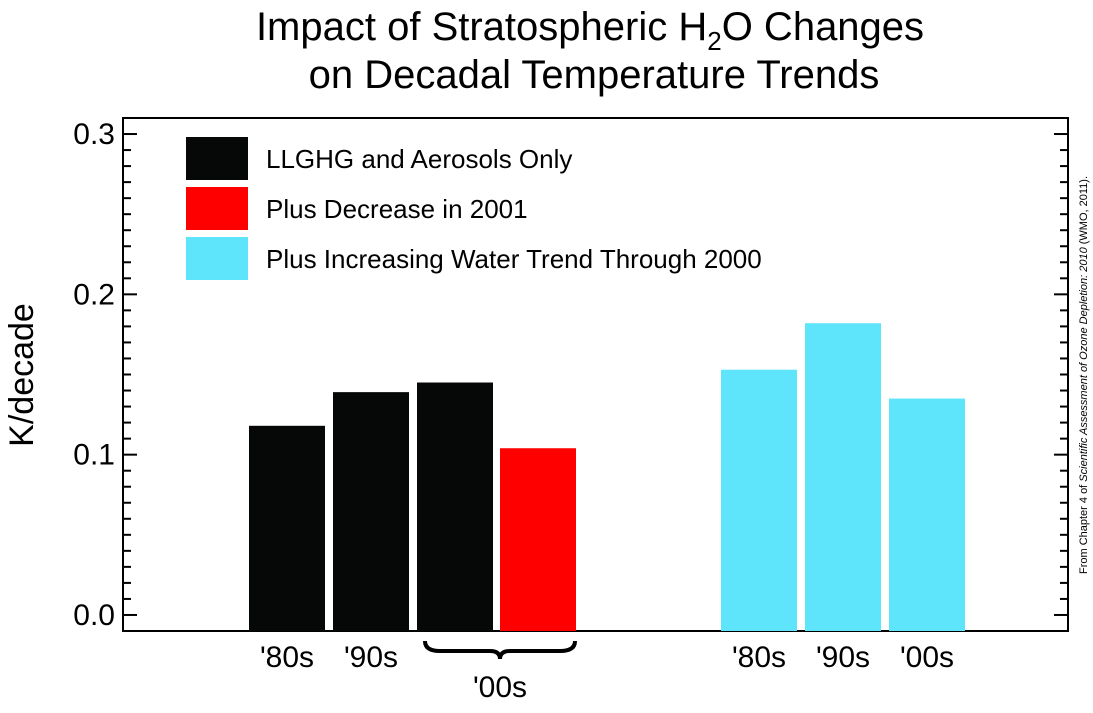 The width and height of the screenshot is (1093, 713). What do you see at coordinates (590, 30) in the screenshot?
I see `chart-title-line1: Impact of Stratospheric H2O Changes` at bounding box center [590, 30].